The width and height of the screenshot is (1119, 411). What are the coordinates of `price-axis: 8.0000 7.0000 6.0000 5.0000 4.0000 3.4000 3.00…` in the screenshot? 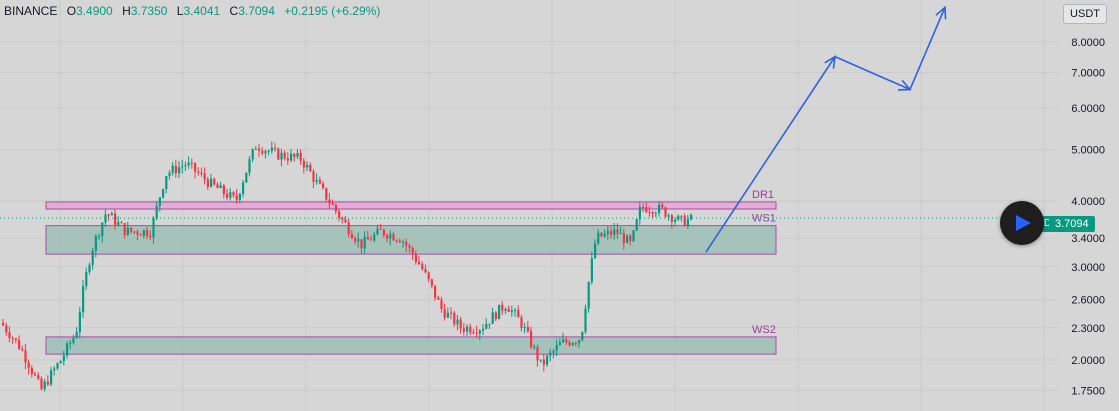 It's located at (1089, 205).